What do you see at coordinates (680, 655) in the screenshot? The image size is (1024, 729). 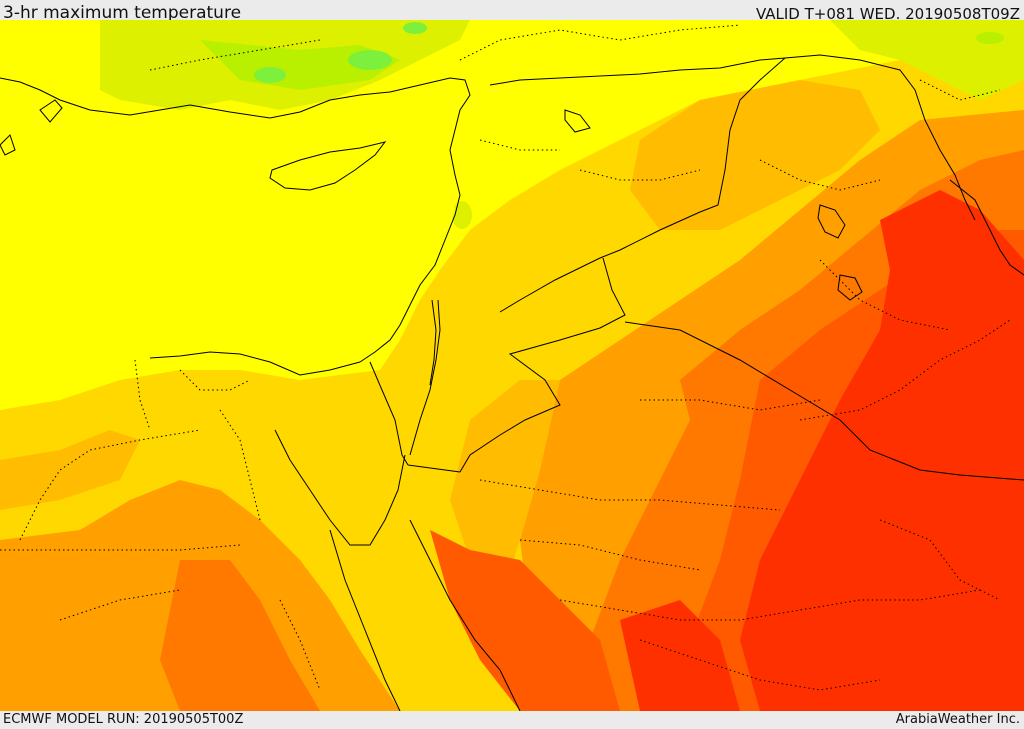 I see `fill-red-south` at bounding box center [680, 655].